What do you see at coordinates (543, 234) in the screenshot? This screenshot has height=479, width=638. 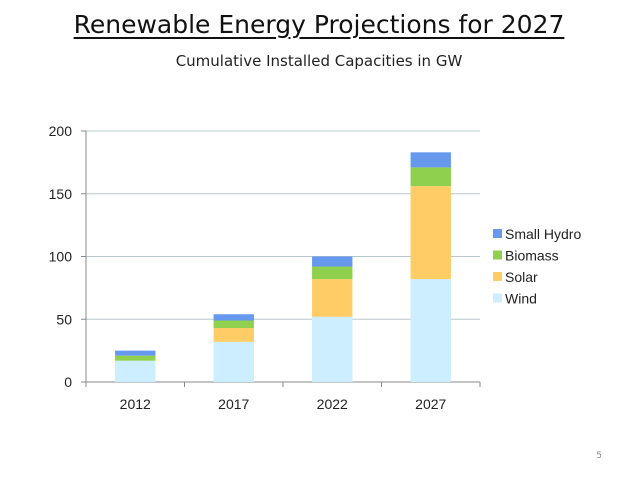 I see `legend-label: Small Hydro` at bounding box center [543, 234].